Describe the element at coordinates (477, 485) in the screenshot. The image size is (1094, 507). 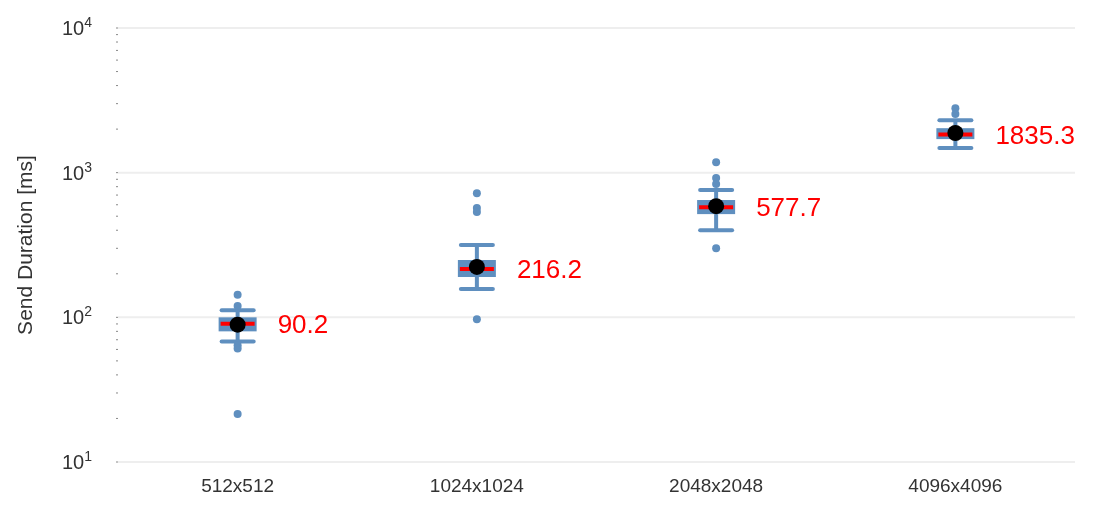
I see `x-tick-label: 1024x1024` at that location.